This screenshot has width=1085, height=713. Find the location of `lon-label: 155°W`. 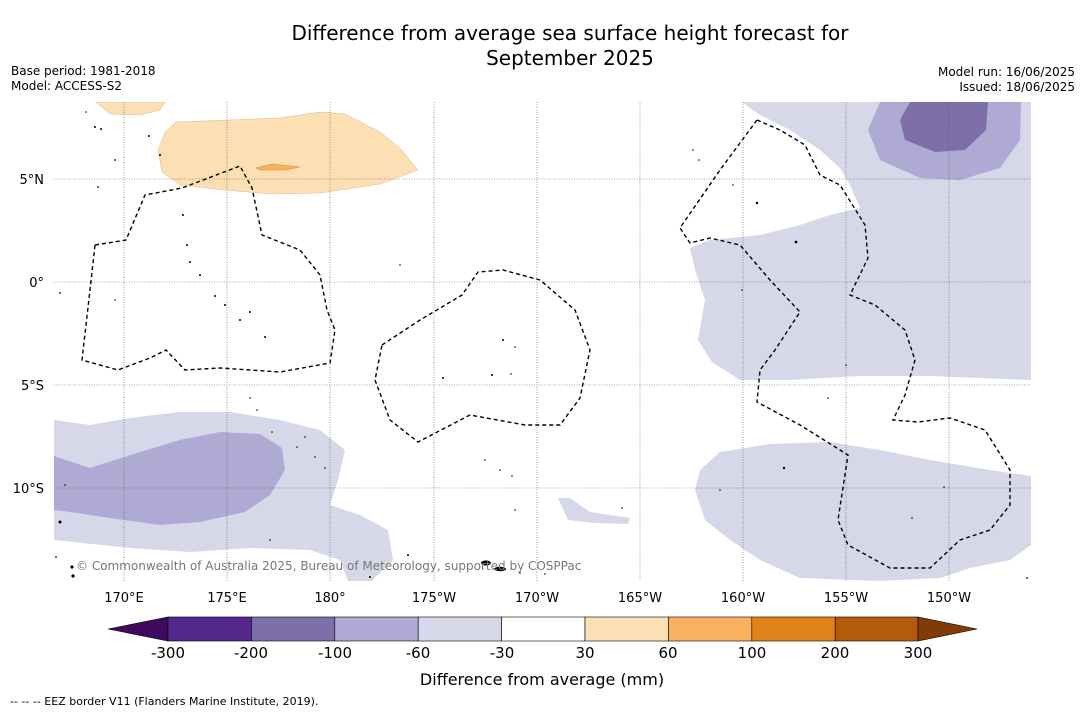

lon-label: 155°W is located at coordinates (846, 598).